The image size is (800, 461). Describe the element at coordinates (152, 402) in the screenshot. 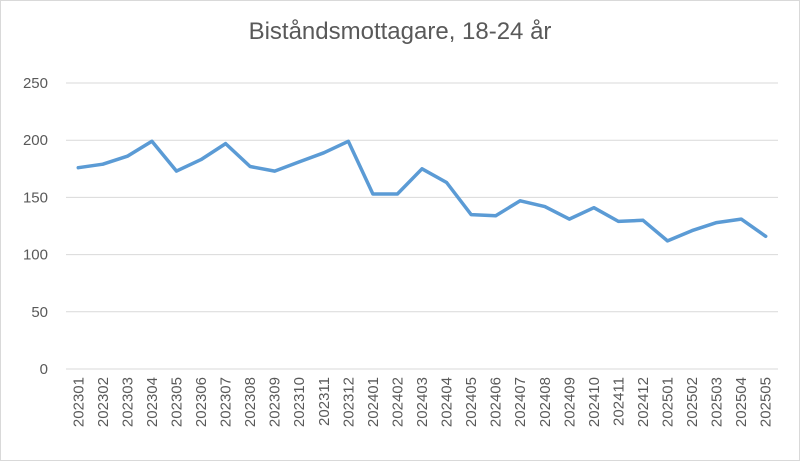

I see `x-tick-label: 202304` at that location.